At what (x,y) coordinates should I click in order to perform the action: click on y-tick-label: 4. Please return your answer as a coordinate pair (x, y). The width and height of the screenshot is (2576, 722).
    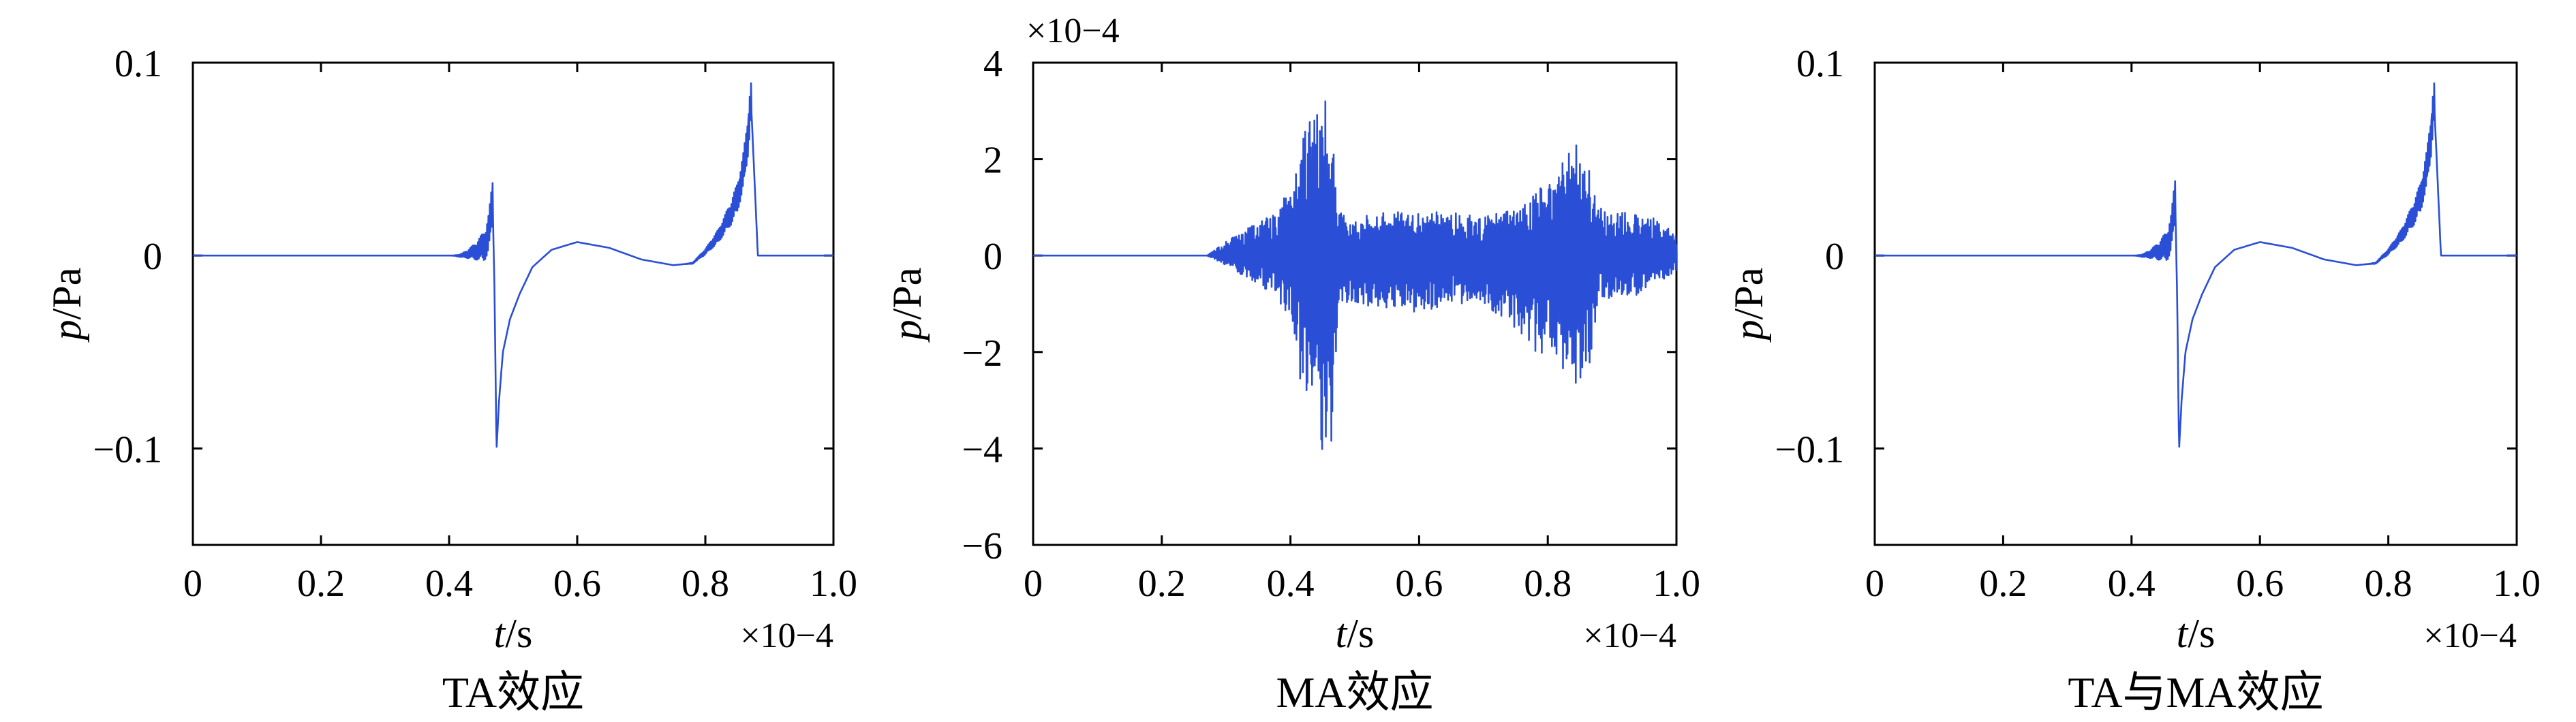
    Looking at the image, I should click on (992, 64).